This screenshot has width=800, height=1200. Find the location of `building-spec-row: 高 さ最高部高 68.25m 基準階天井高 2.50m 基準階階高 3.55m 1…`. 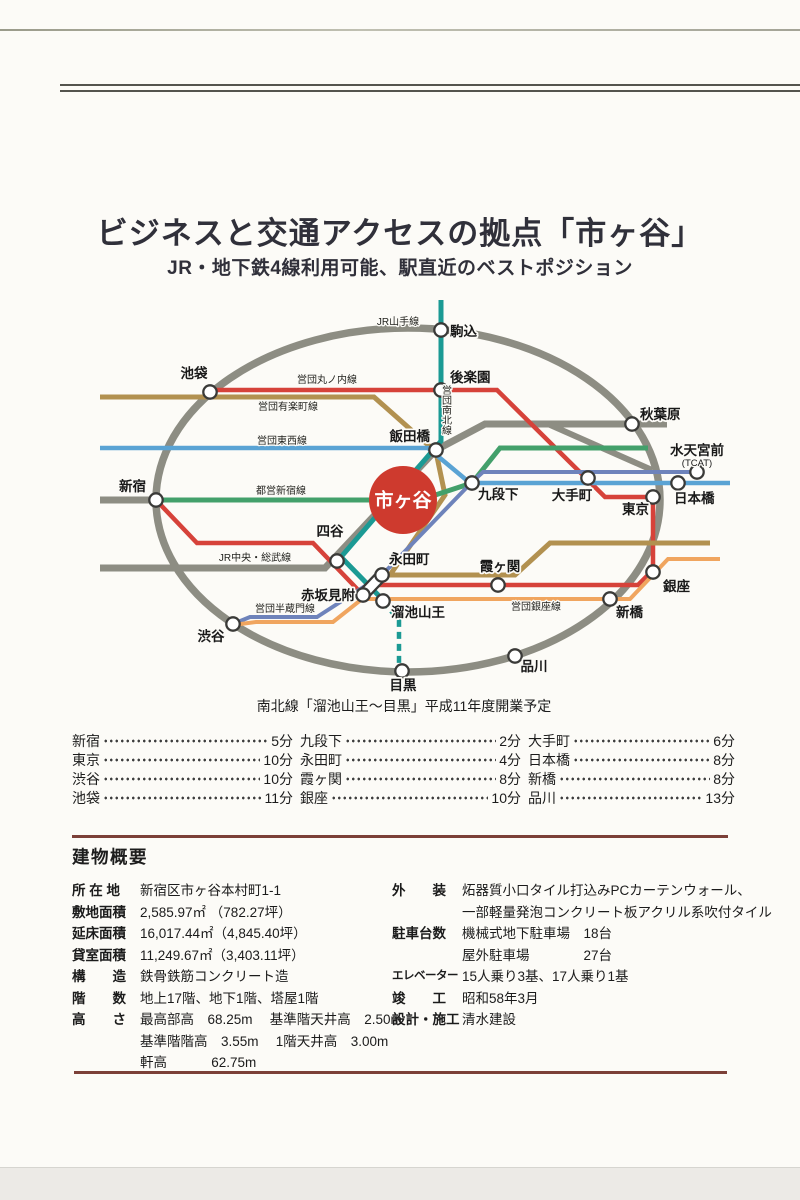

building-spec-row: 高 さ最高部高 68.25m 基準階天井高 2.50m 基準階階高 3.55m 1… is located at coordinates (237, 1041).